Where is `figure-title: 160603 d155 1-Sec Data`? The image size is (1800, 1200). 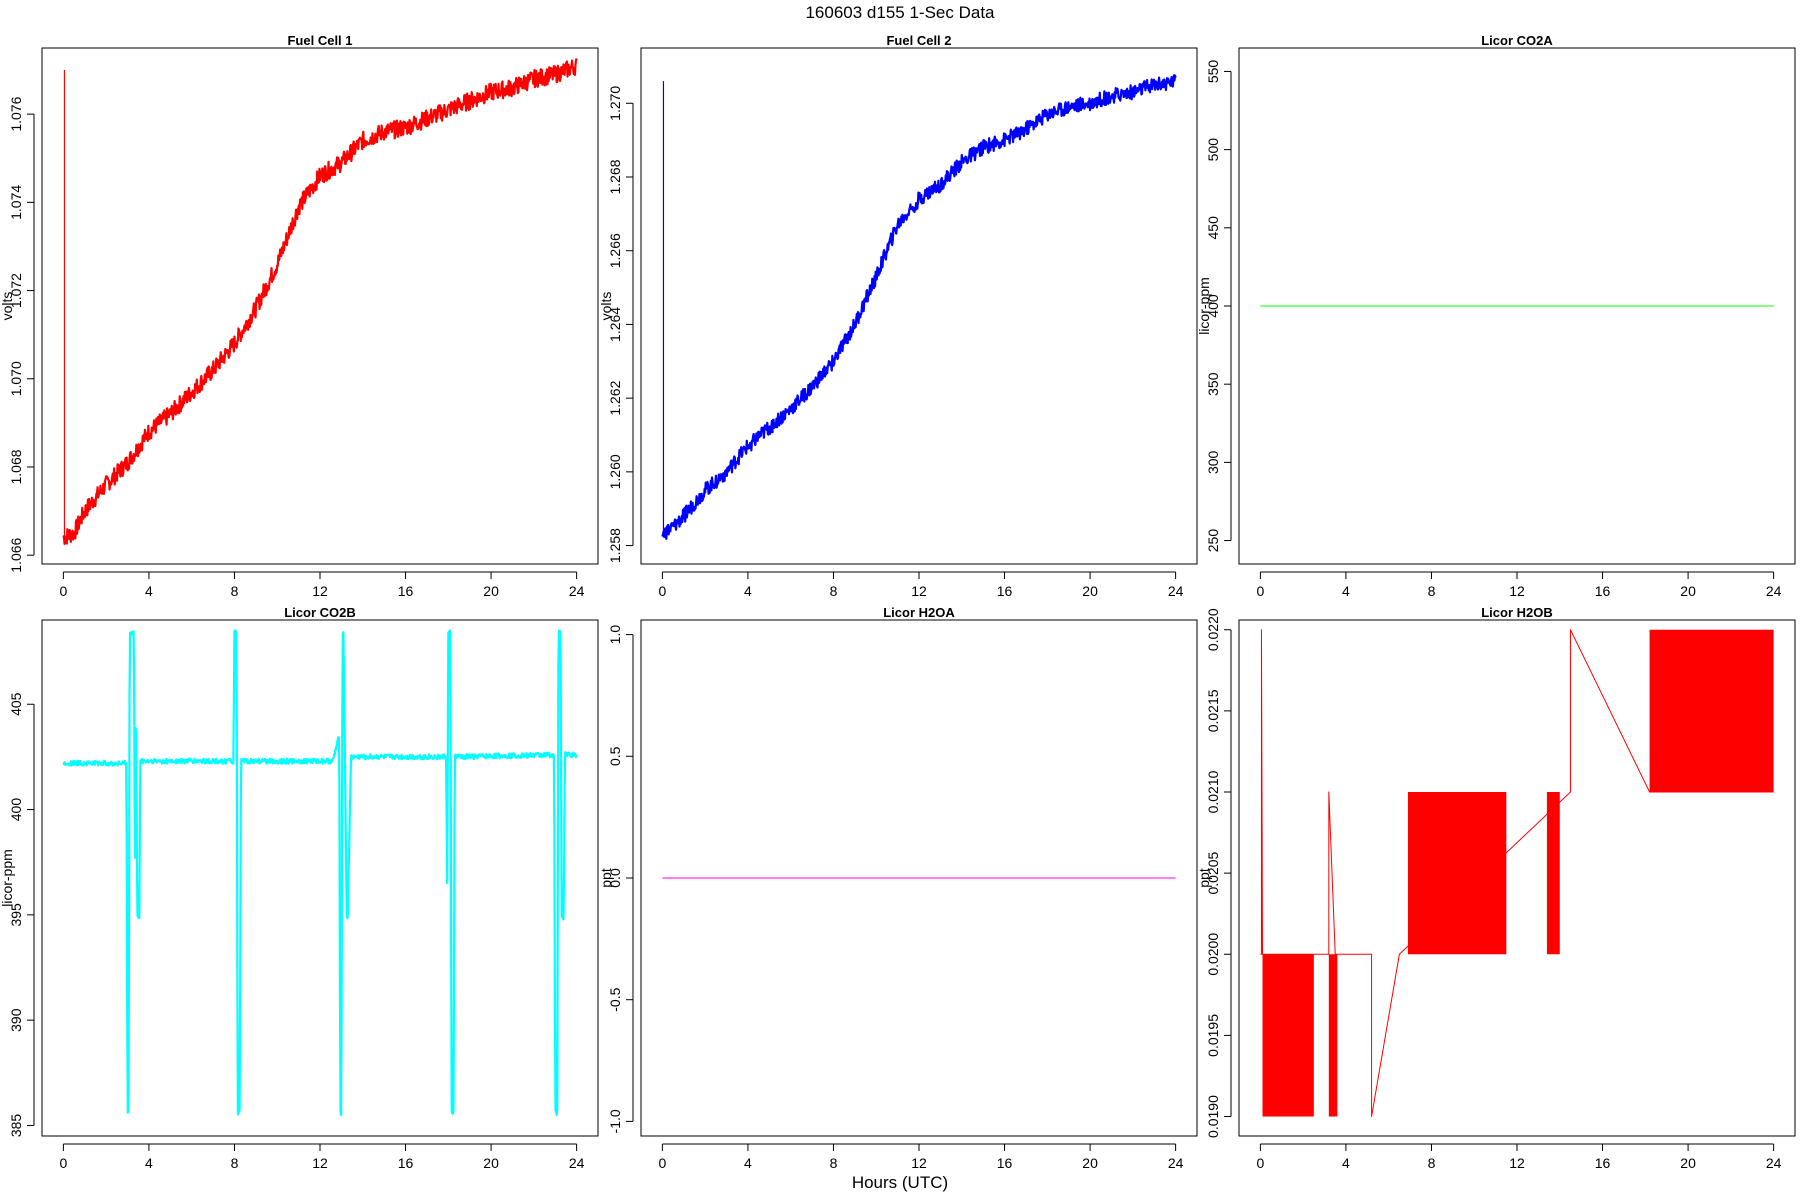
figure-title: 160603 d155 1-Sec Data is located at coordinates (900, 12).